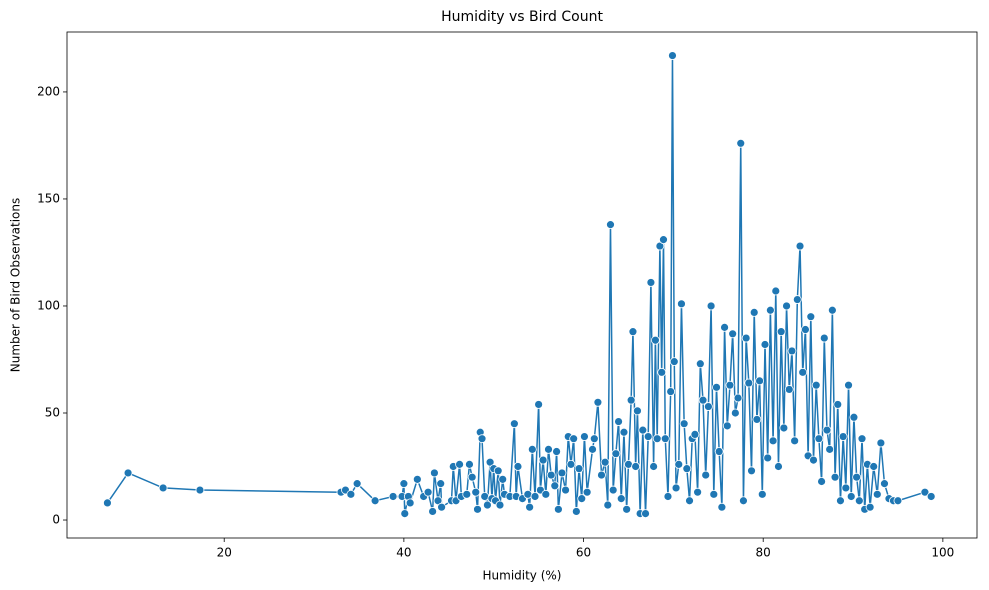 Image resolution: width=989 pixels, height=590 pixels. What do you see at coordinates (16, 285) in the screenshot?
I see `y-axis-label: Number of Bird Observations` at bounding box center [16, 285].